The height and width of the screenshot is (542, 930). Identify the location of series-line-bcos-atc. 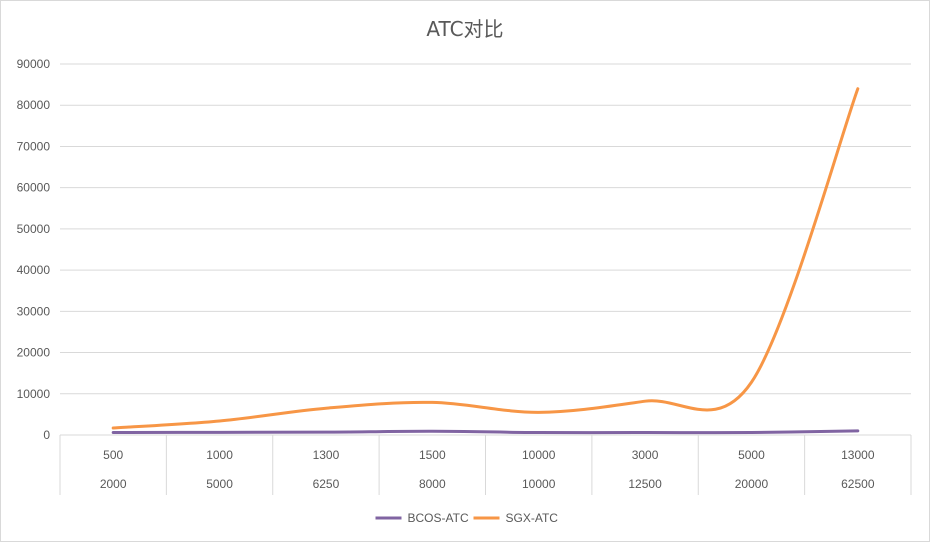
(485, 432).